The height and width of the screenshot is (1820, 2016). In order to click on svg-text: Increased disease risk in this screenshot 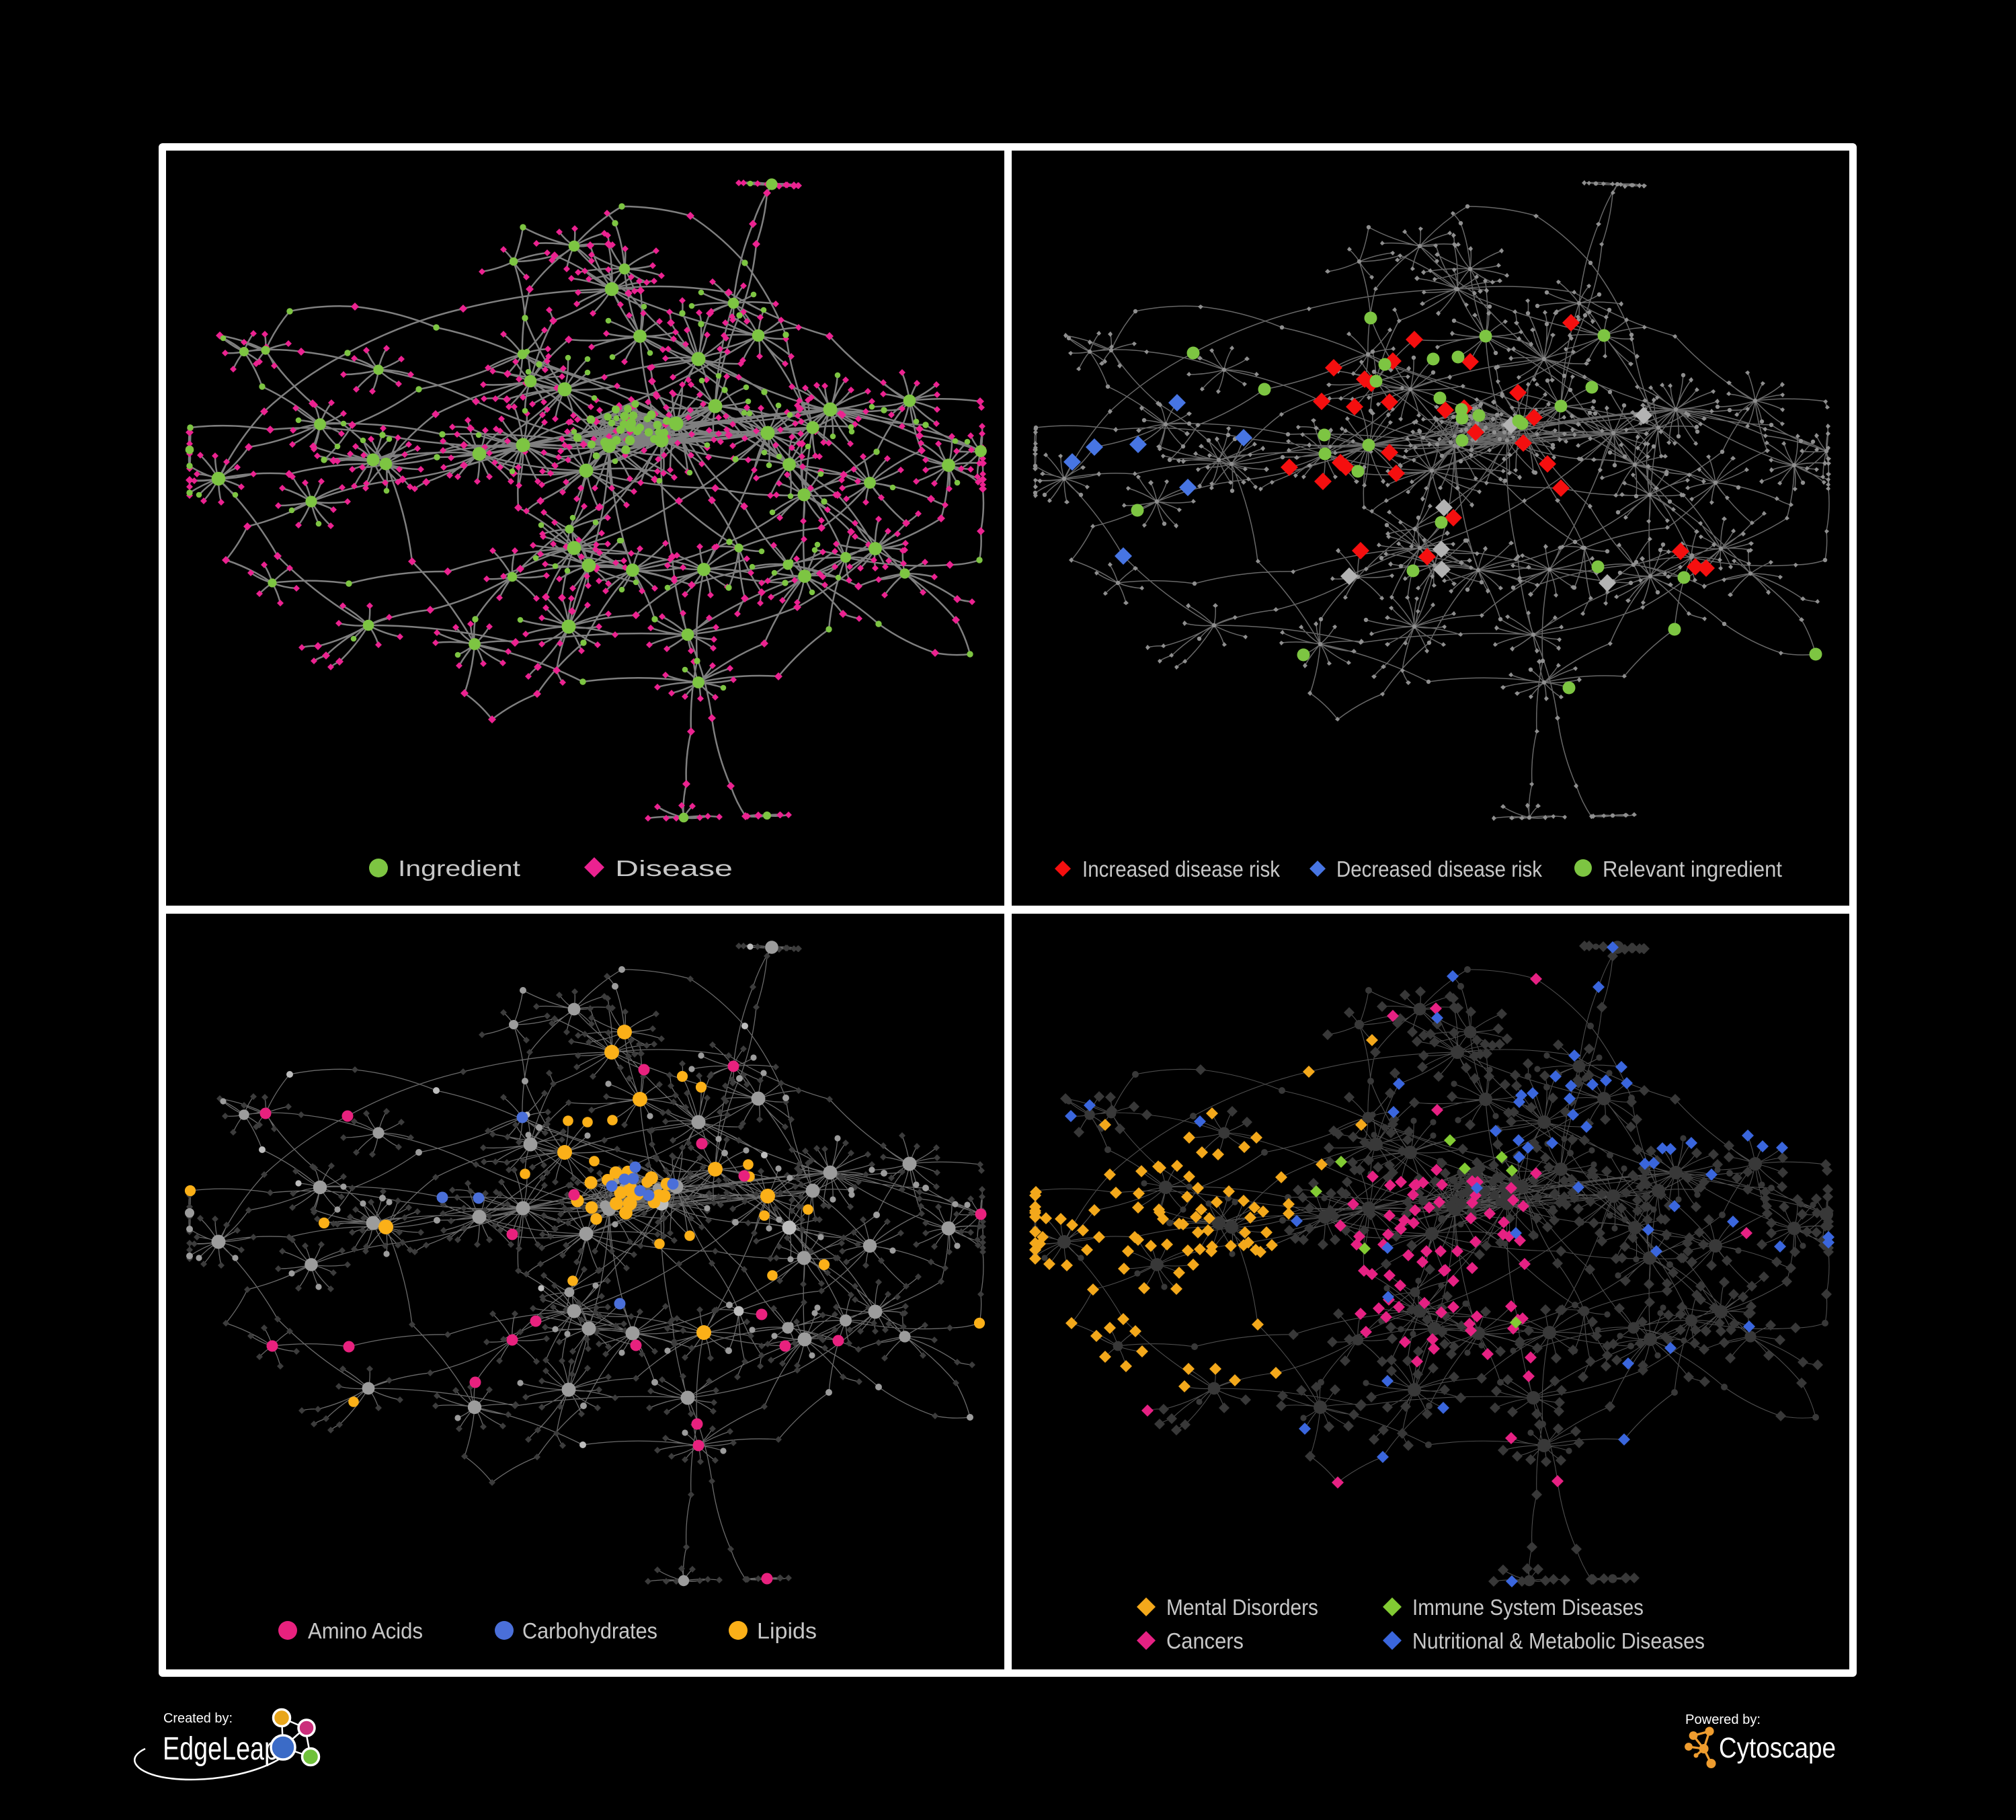, I will do `click(1181, 869)`.